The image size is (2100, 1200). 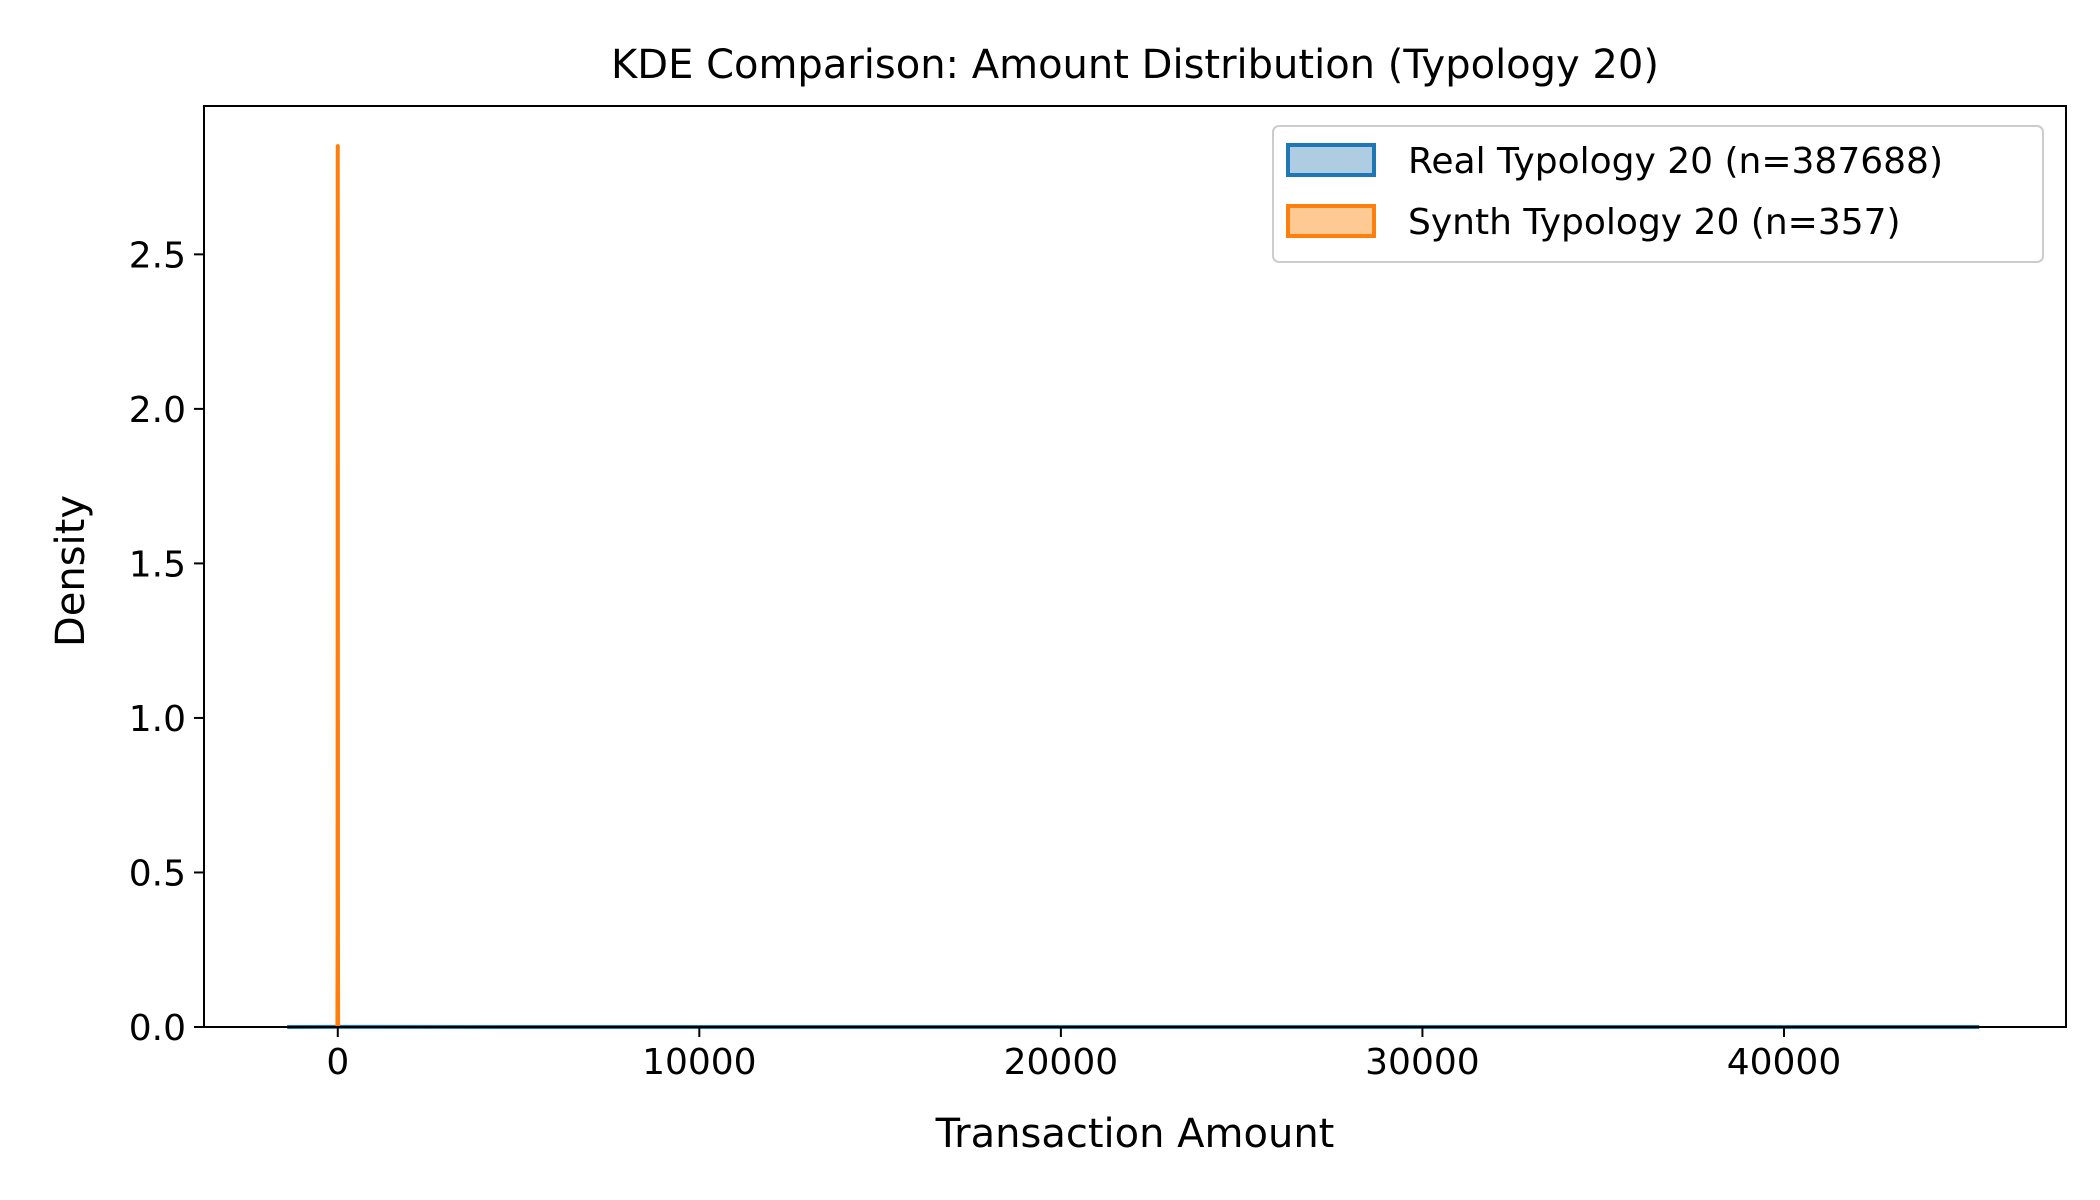 What do you see at coordinates (1784, 1062) in the screenshot?
I see `x-tick-label: 40000` at bounding box center [1784, 1062].